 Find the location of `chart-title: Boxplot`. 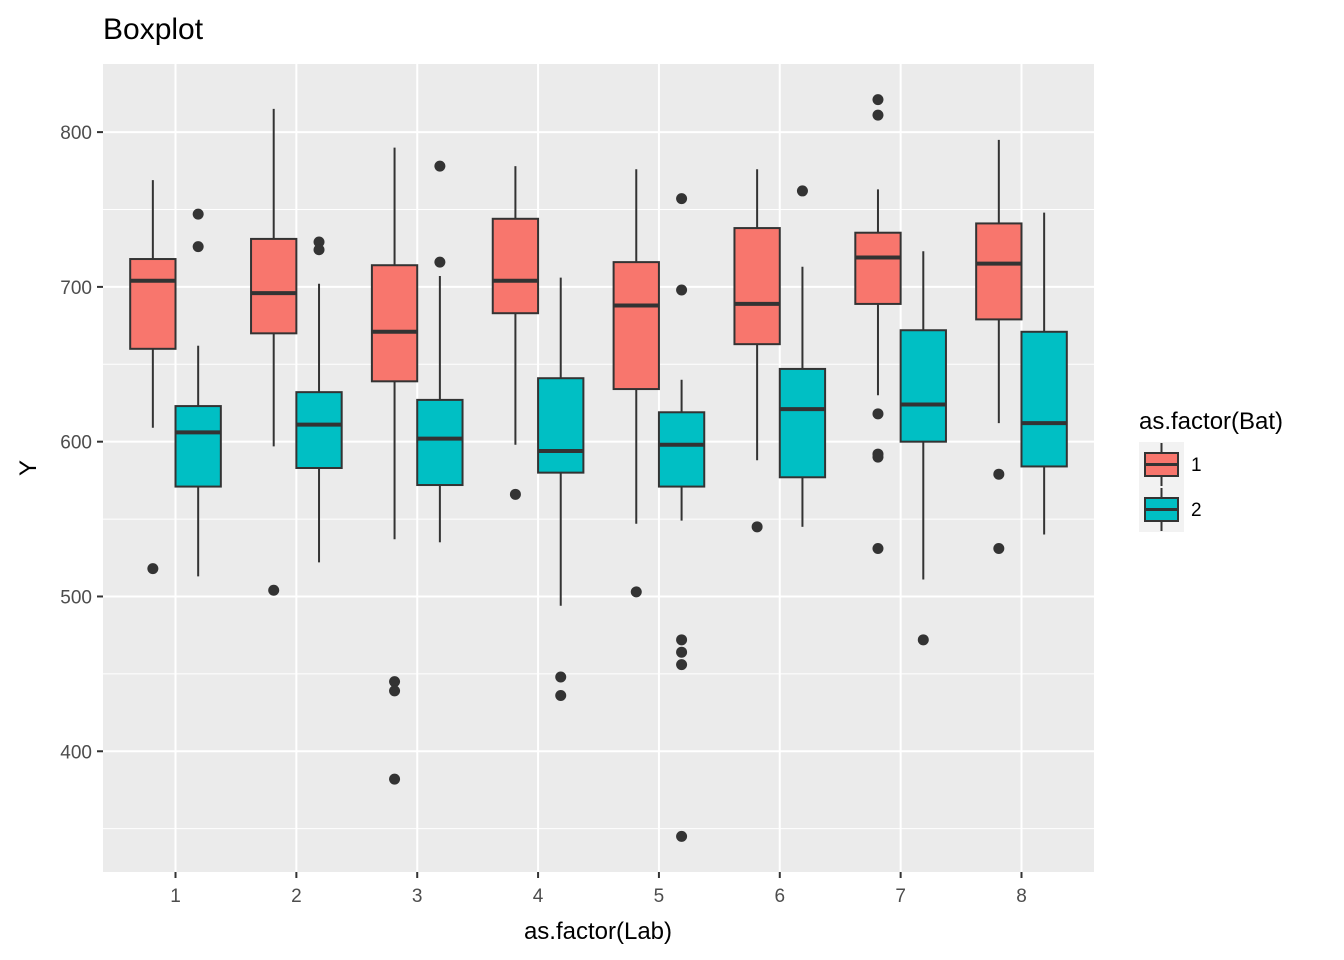

chart-title: Boxplot is located at coordinates (153, 29).